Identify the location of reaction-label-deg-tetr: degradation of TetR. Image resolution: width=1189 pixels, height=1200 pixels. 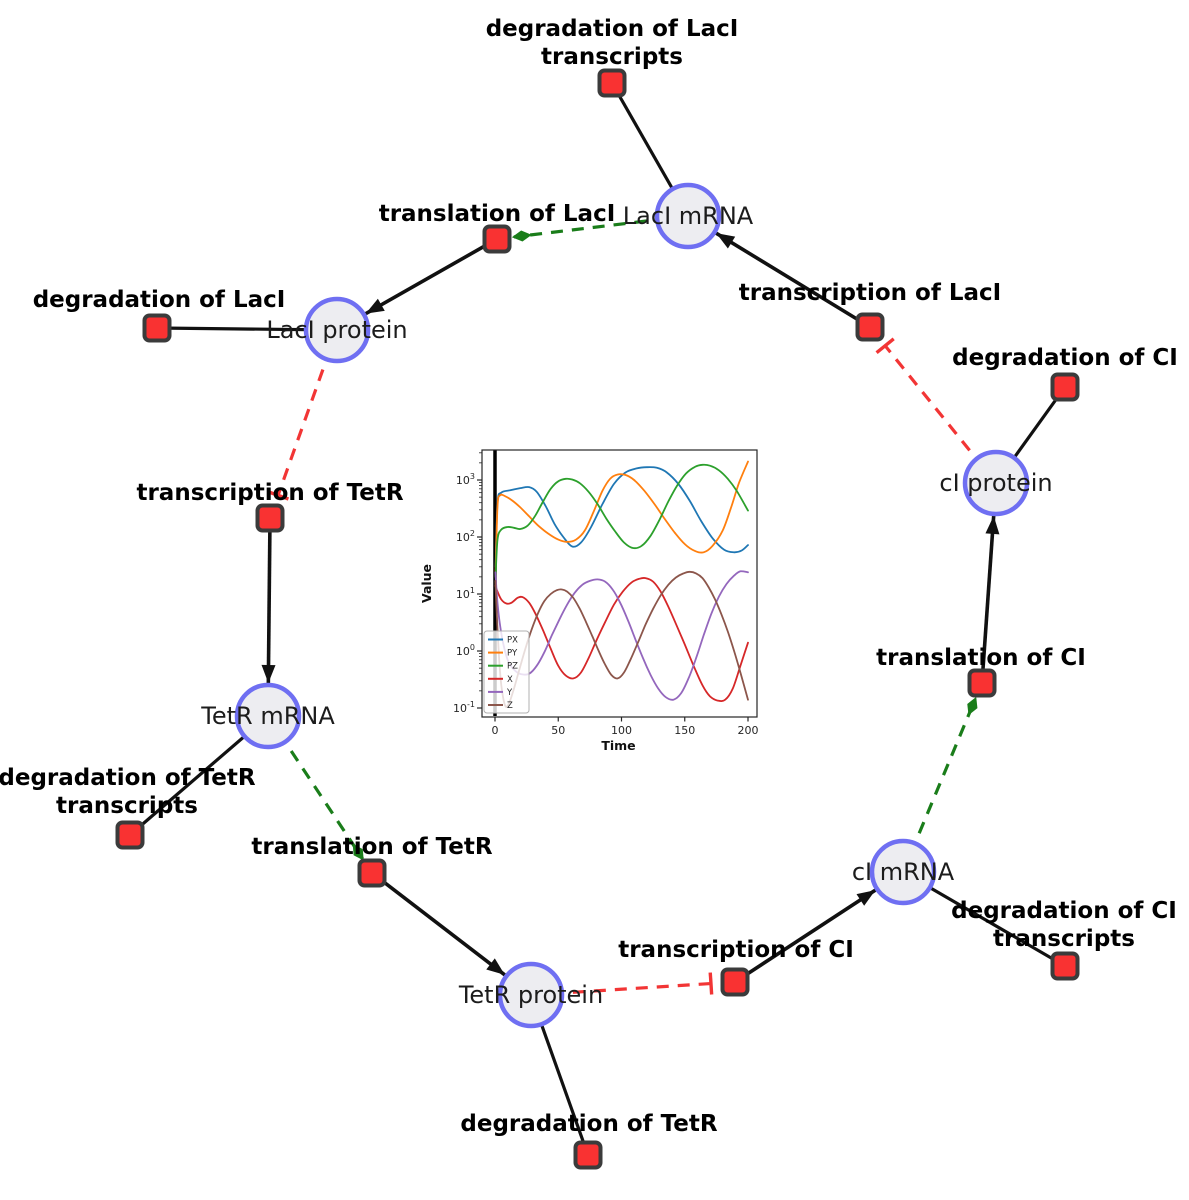
(588, 1124).